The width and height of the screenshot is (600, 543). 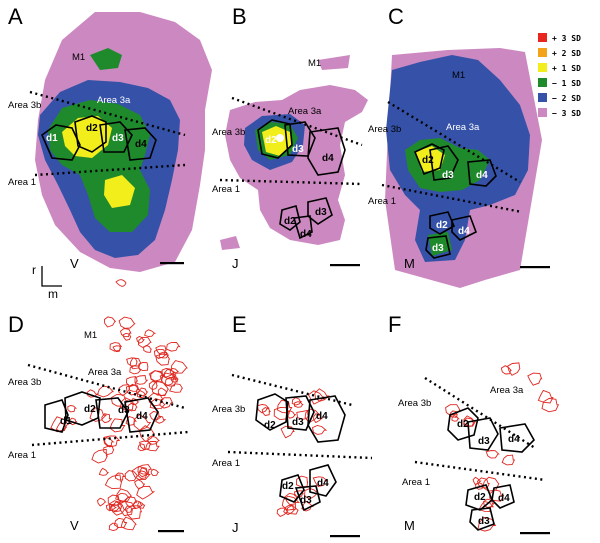 What do you see at coordinates (334, 62) in the screenshot?
I see `activation-map-pink-m1` at bounding box center [334, 62].